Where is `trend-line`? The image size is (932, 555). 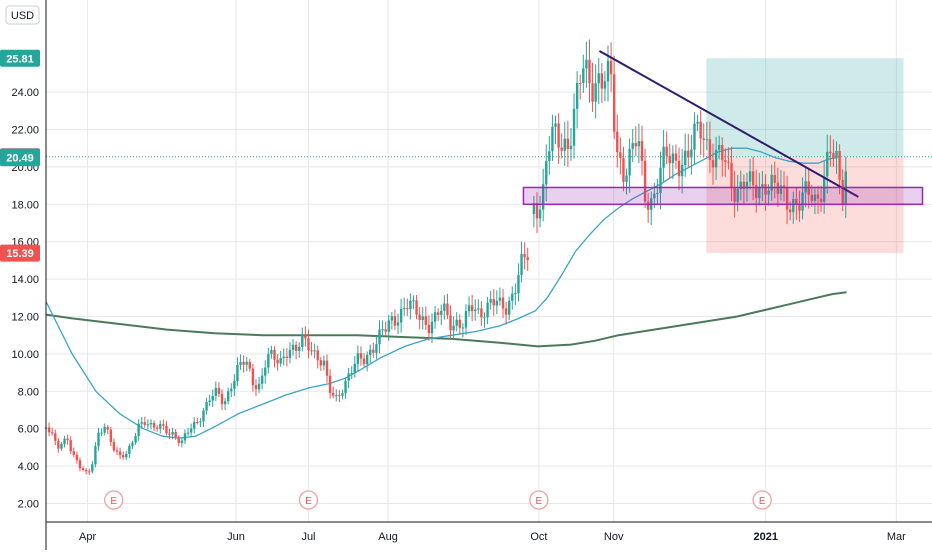
trend-line is located at coordinates (728, 124).